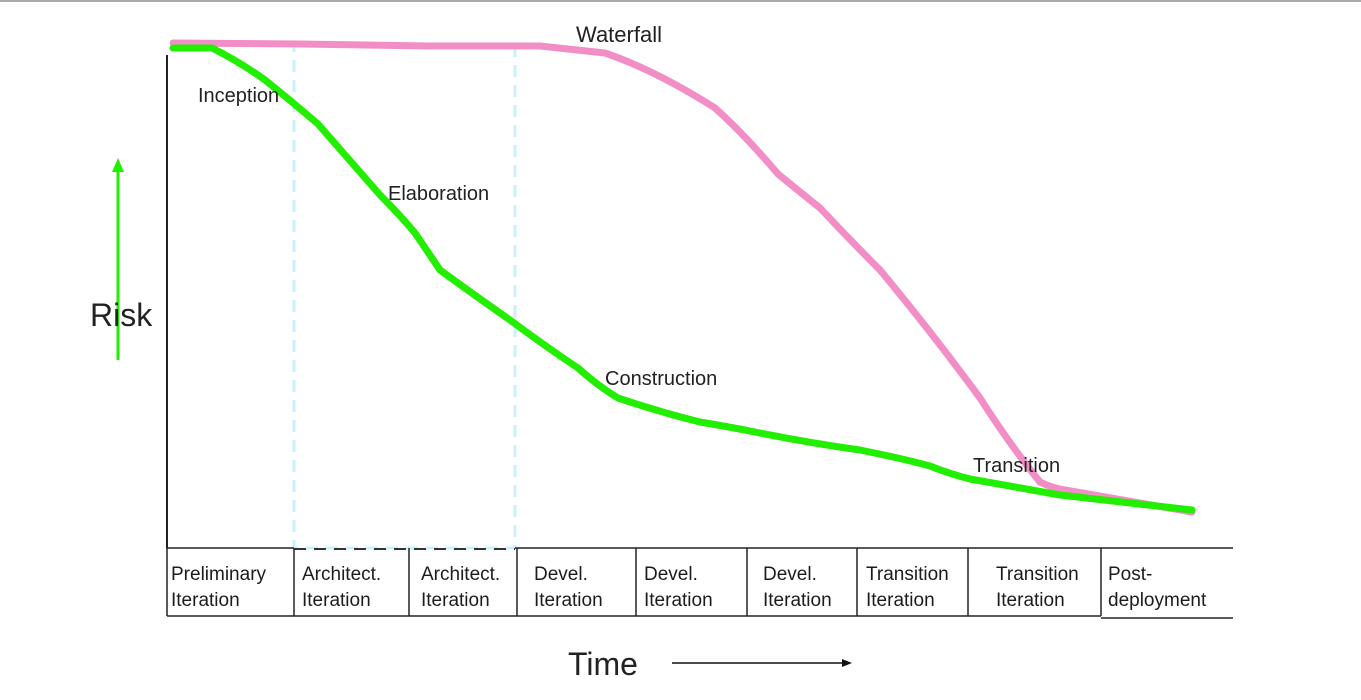 Image resolution: width=1361 pixels, height=700 pixels. What do you see at coordinates (907, 587) in the screenshot?
I see `iteration-cell-transition-1: Transition Iteration` at bounding box center [907, 587].